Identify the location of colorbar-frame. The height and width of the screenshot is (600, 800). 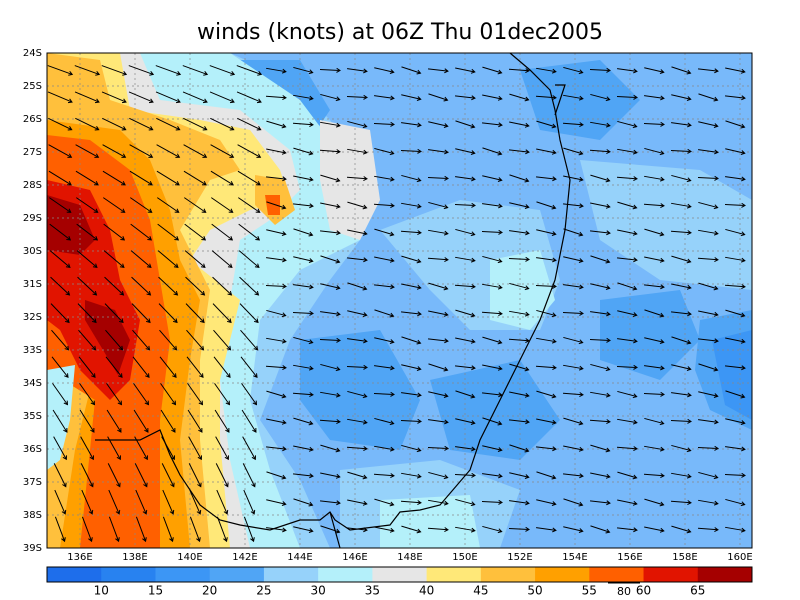
(399, 574).